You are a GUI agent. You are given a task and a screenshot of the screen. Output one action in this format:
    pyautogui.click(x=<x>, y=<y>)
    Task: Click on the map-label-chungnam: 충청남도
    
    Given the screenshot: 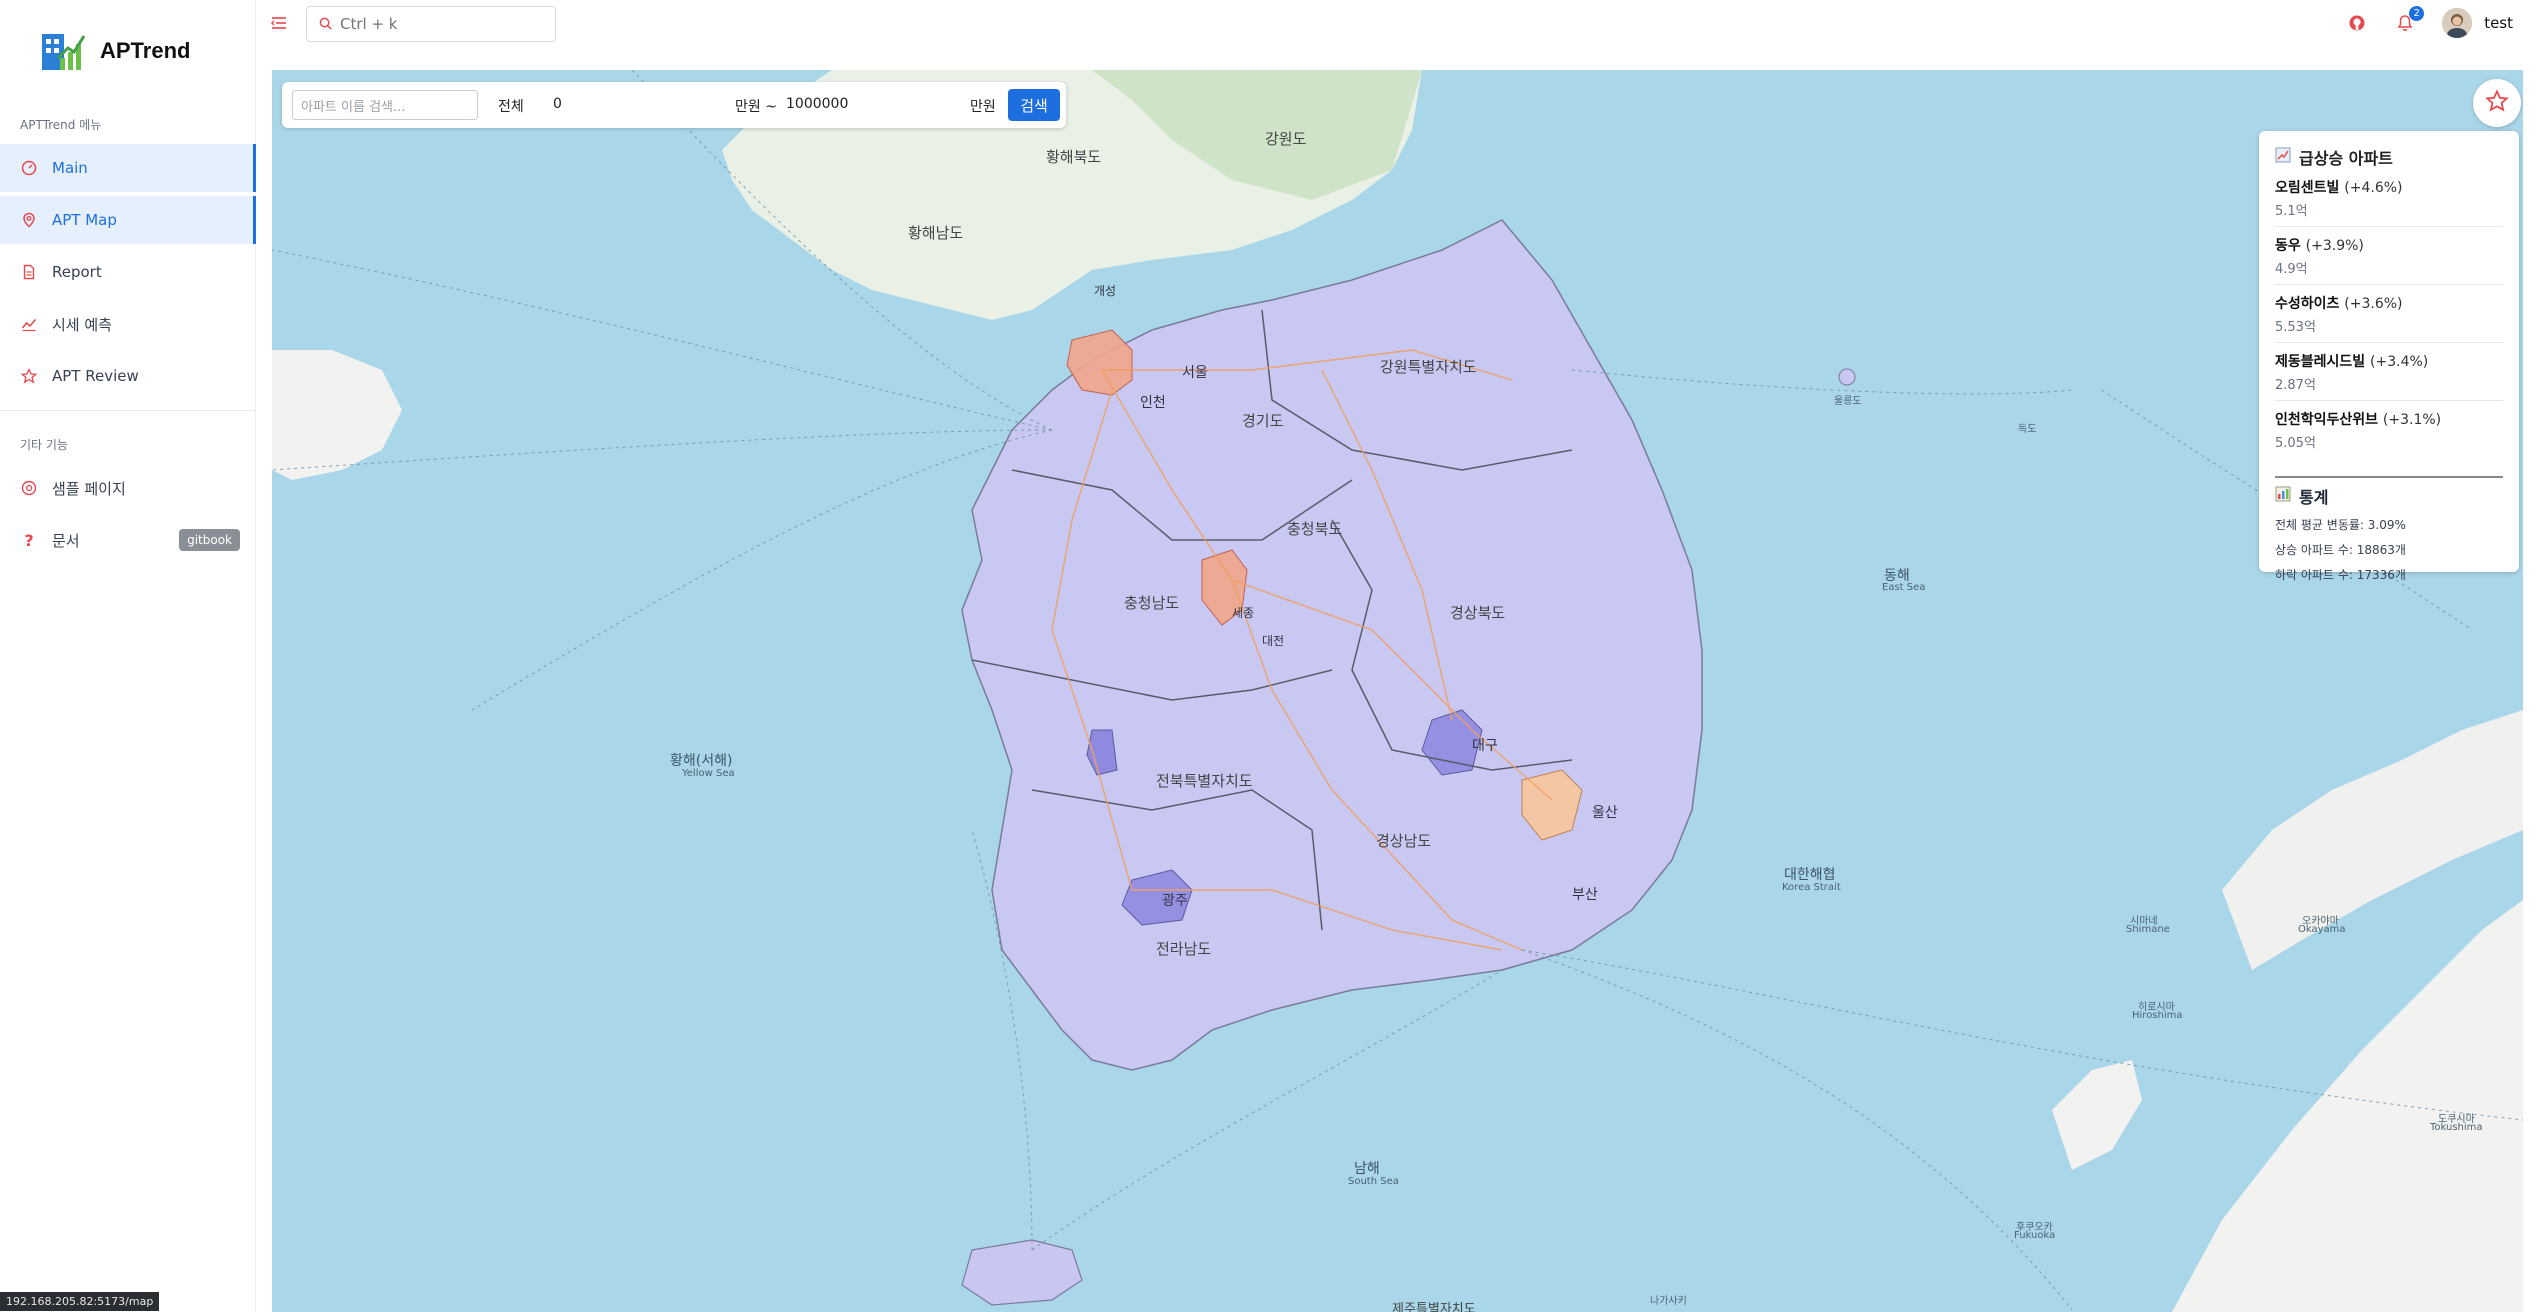 What is the action you would take?
    pyautogui.click(x=1152, y=603)
    